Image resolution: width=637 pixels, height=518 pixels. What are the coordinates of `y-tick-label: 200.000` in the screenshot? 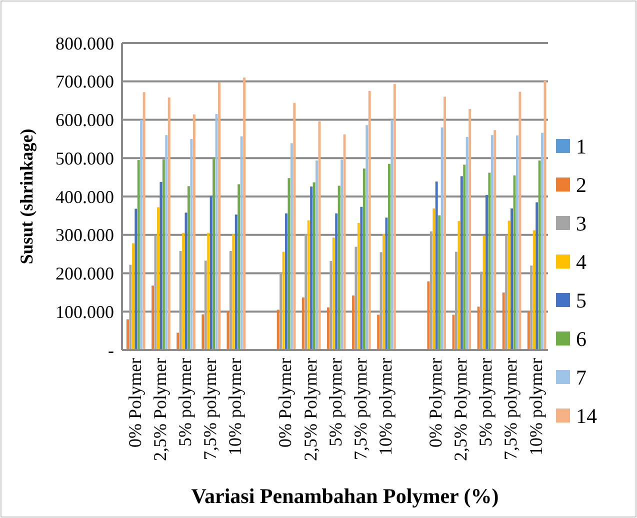 It's located at (85, 274).